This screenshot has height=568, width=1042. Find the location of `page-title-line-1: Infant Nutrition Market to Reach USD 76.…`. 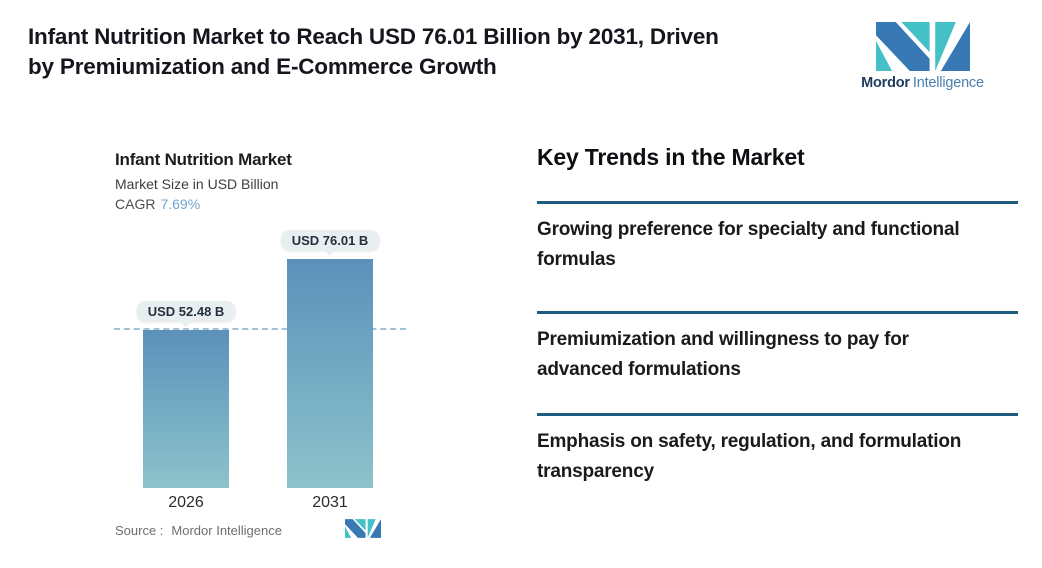

page-title-line-1: Infant Nutrition Market to Reach USD 76.… is located at coordinates (373, 36).